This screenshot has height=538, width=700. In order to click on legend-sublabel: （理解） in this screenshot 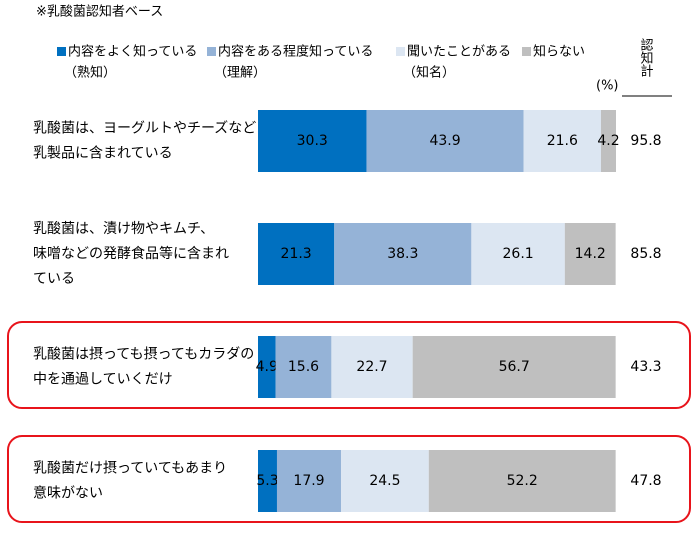, I will do `click(240, 73)`.